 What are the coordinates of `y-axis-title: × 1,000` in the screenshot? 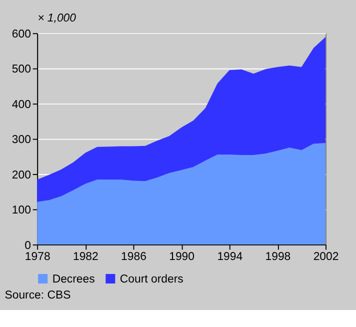 It's located at (57, 18).